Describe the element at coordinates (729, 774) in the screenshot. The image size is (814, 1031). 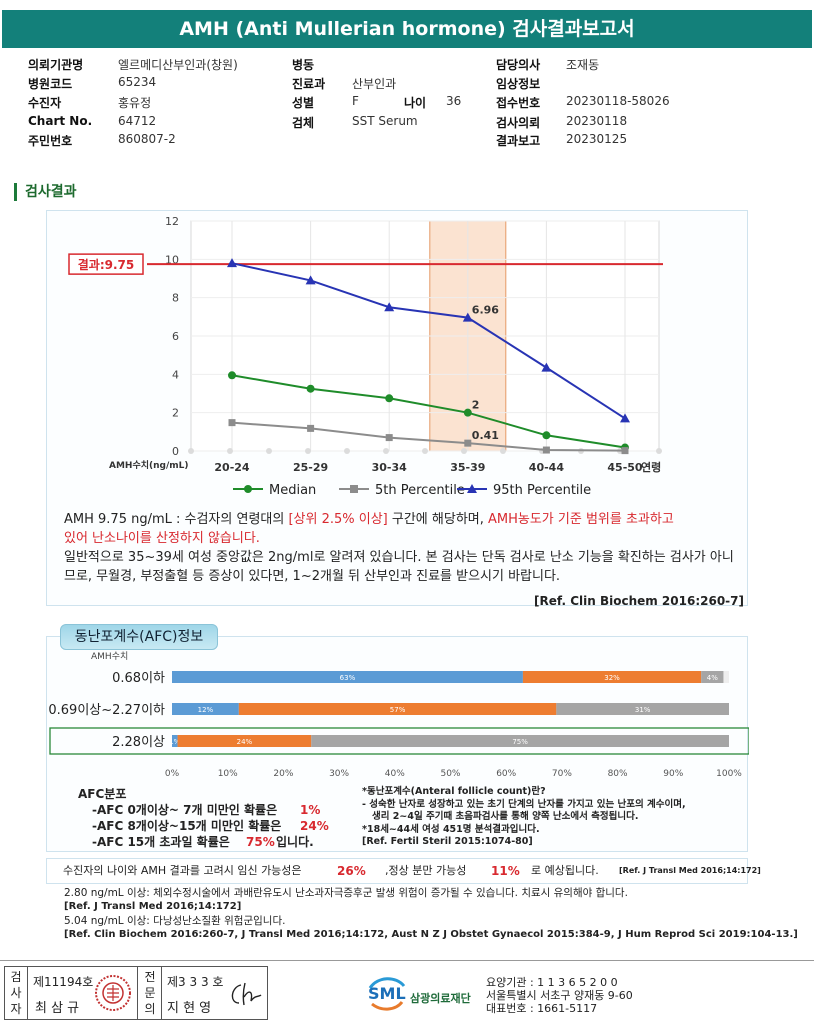
I see `afc-tick-label: 100%` at that location.